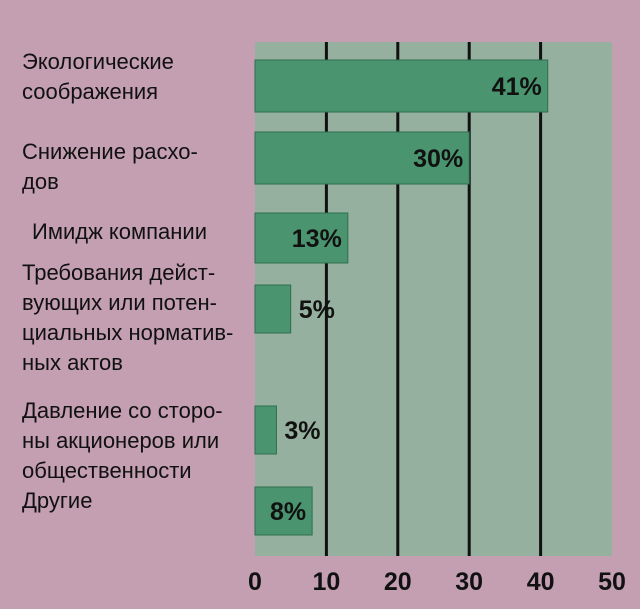 This screenshot has height=609, width=640. Describe the element at coordinates (255, 582) in the screenshot. I see `x-tick-label-0: 0` at that location.